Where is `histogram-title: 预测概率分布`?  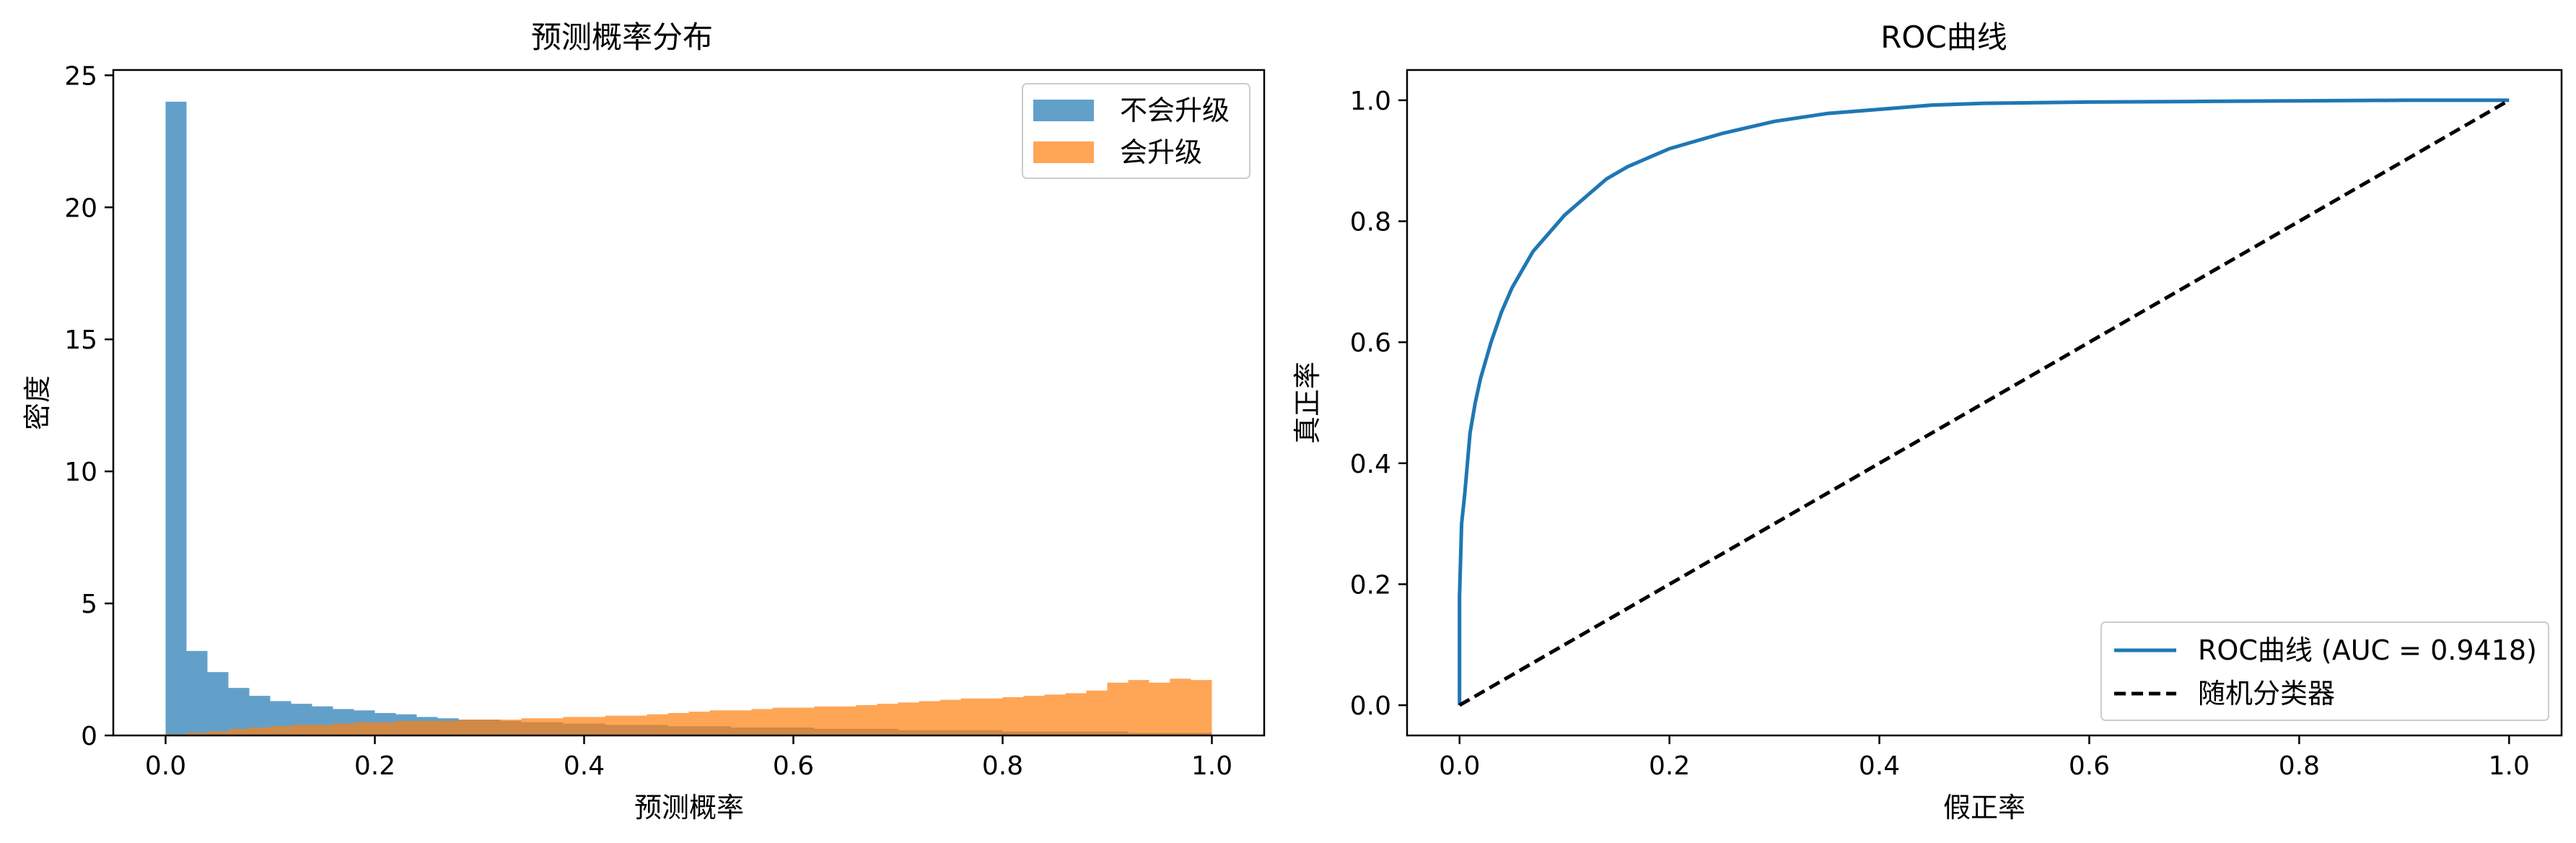
histogram-title: 预测概率分布 is located at coordinates (622, 37).